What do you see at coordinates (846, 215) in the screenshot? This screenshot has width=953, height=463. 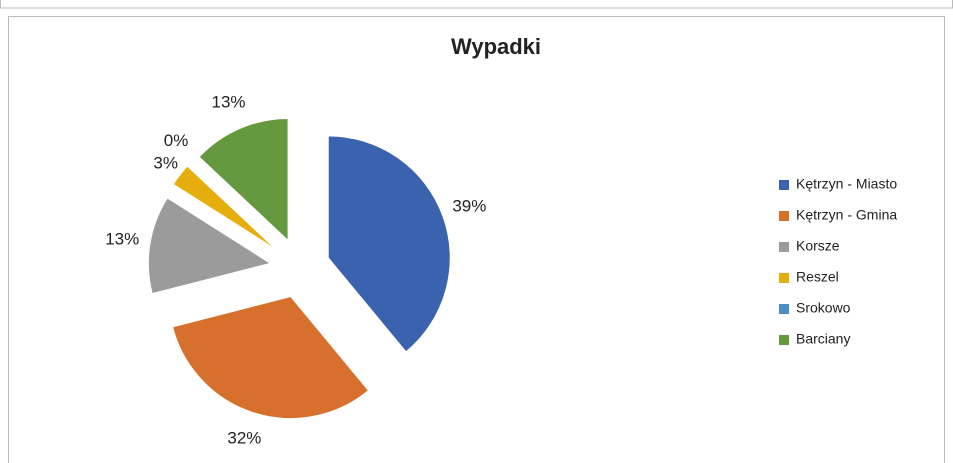 I see `legend-label: Kętrzyn - Gmina` at bounding box center [846, 215].